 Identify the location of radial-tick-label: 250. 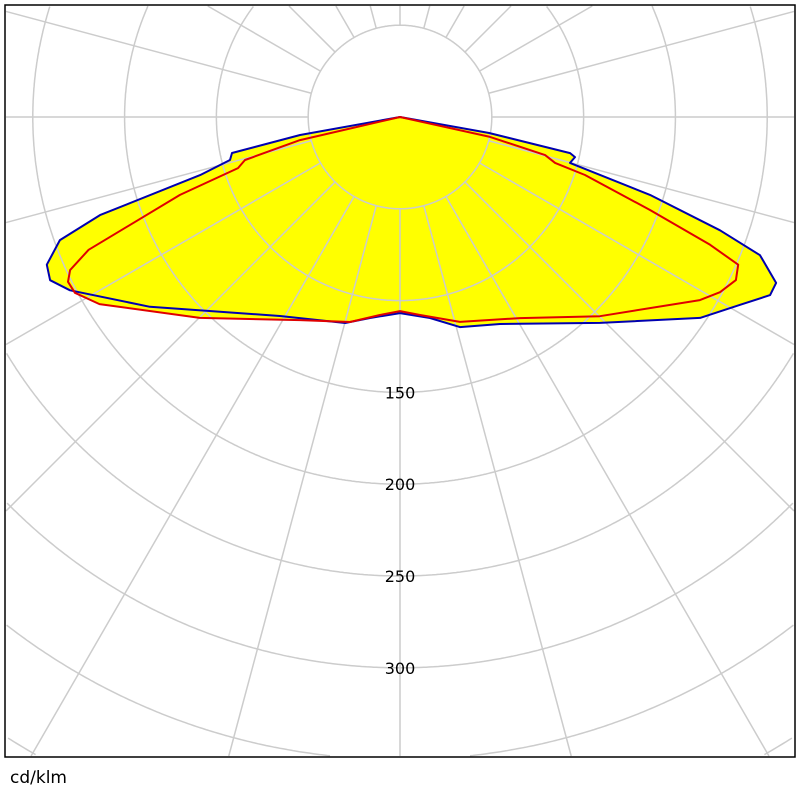
(400, 576).